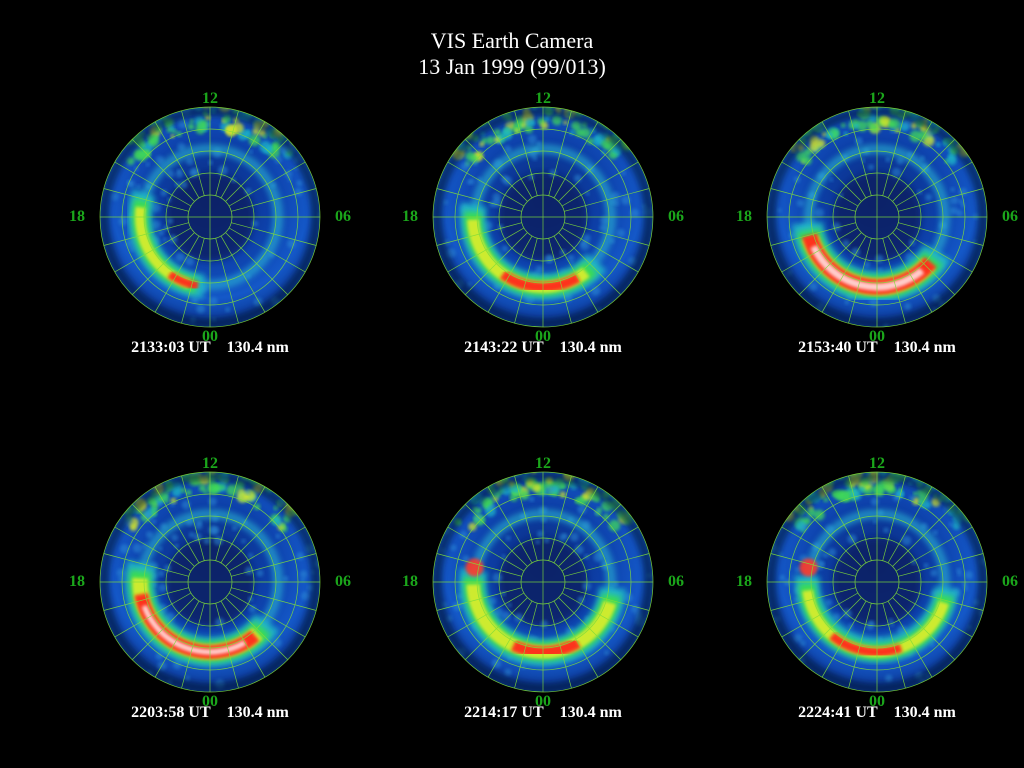 The width and height of the screenshot is (1024, 768). Describe the element at coordinates (171, 347) in the screenshot. I see `panel-time: 2133:03 UT` at that location.